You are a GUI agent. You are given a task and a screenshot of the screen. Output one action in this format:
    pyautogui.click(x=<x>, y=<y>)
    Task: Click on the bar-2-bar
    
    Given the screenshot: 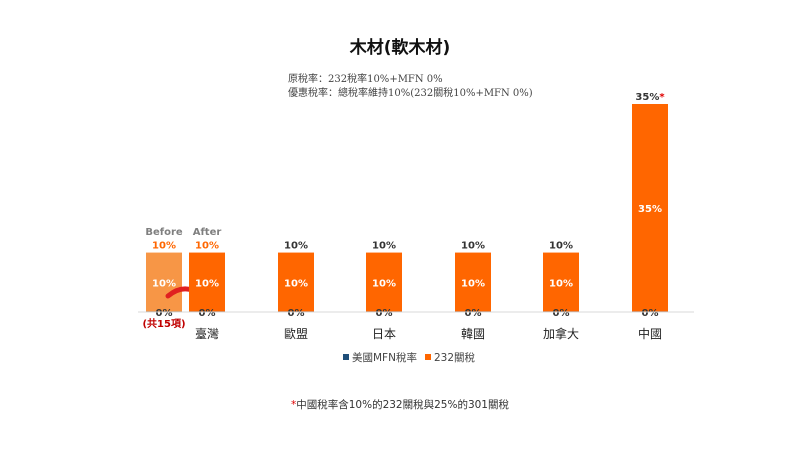 What is the action you would take?
    pyautogui.click(x=296, y=282)
    